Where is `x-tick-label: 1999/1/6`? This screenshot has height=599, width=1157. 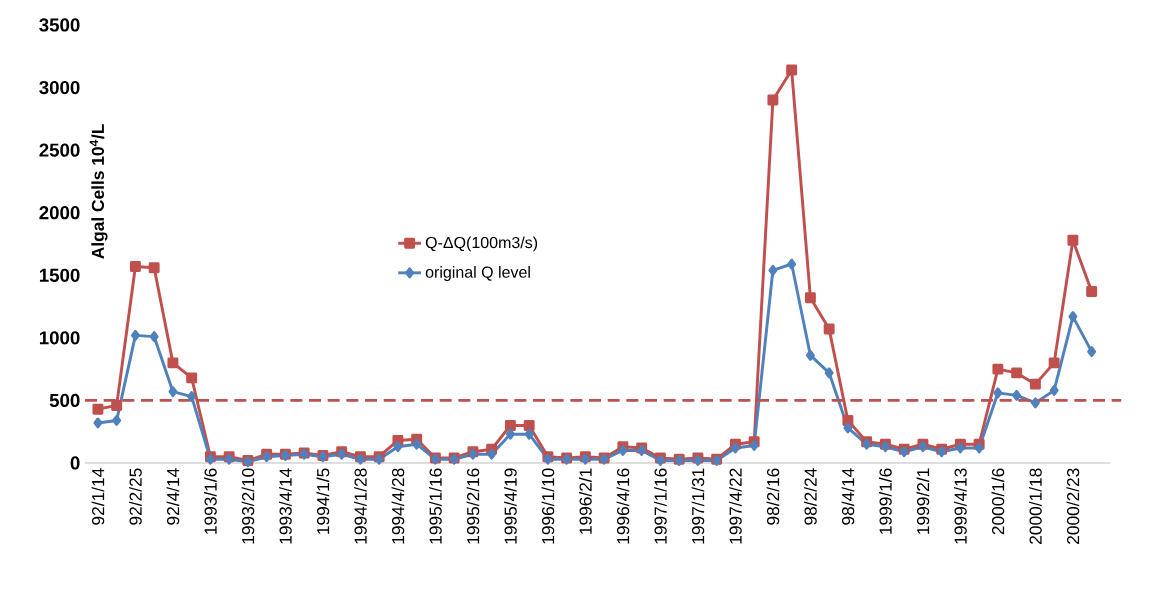 x-tick-label: 1999/1/6 is located at coordinates (885, 501).